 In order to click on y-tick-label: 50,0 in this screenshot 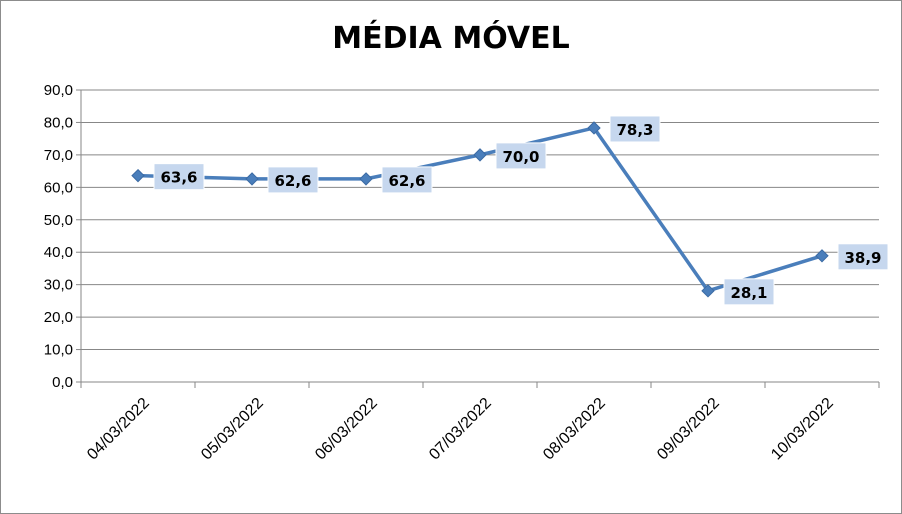, I will do `click(58, 220)`.